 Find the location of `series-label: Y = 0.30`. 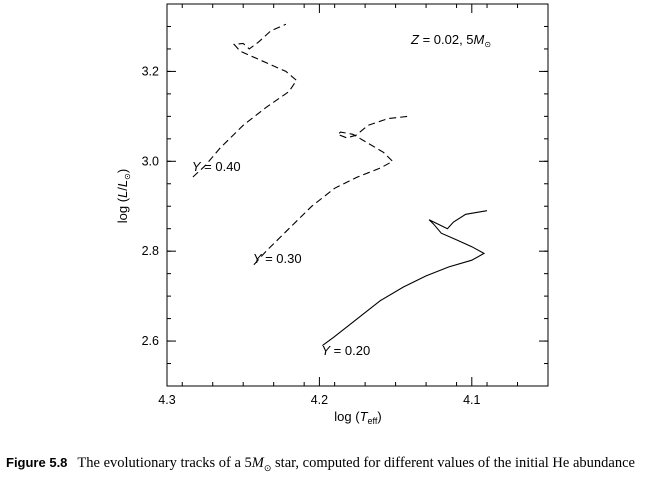

series-label: Y = 0.30 is located at coordinates (277, 258).